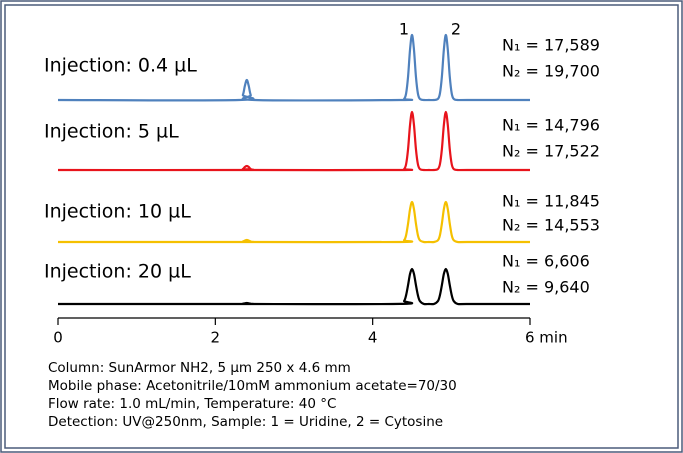  What do you see at coordinates (551, 201) in the screenshot?
I see `plate-count: N₁ = 11,845` at bounding box center [551, 201].